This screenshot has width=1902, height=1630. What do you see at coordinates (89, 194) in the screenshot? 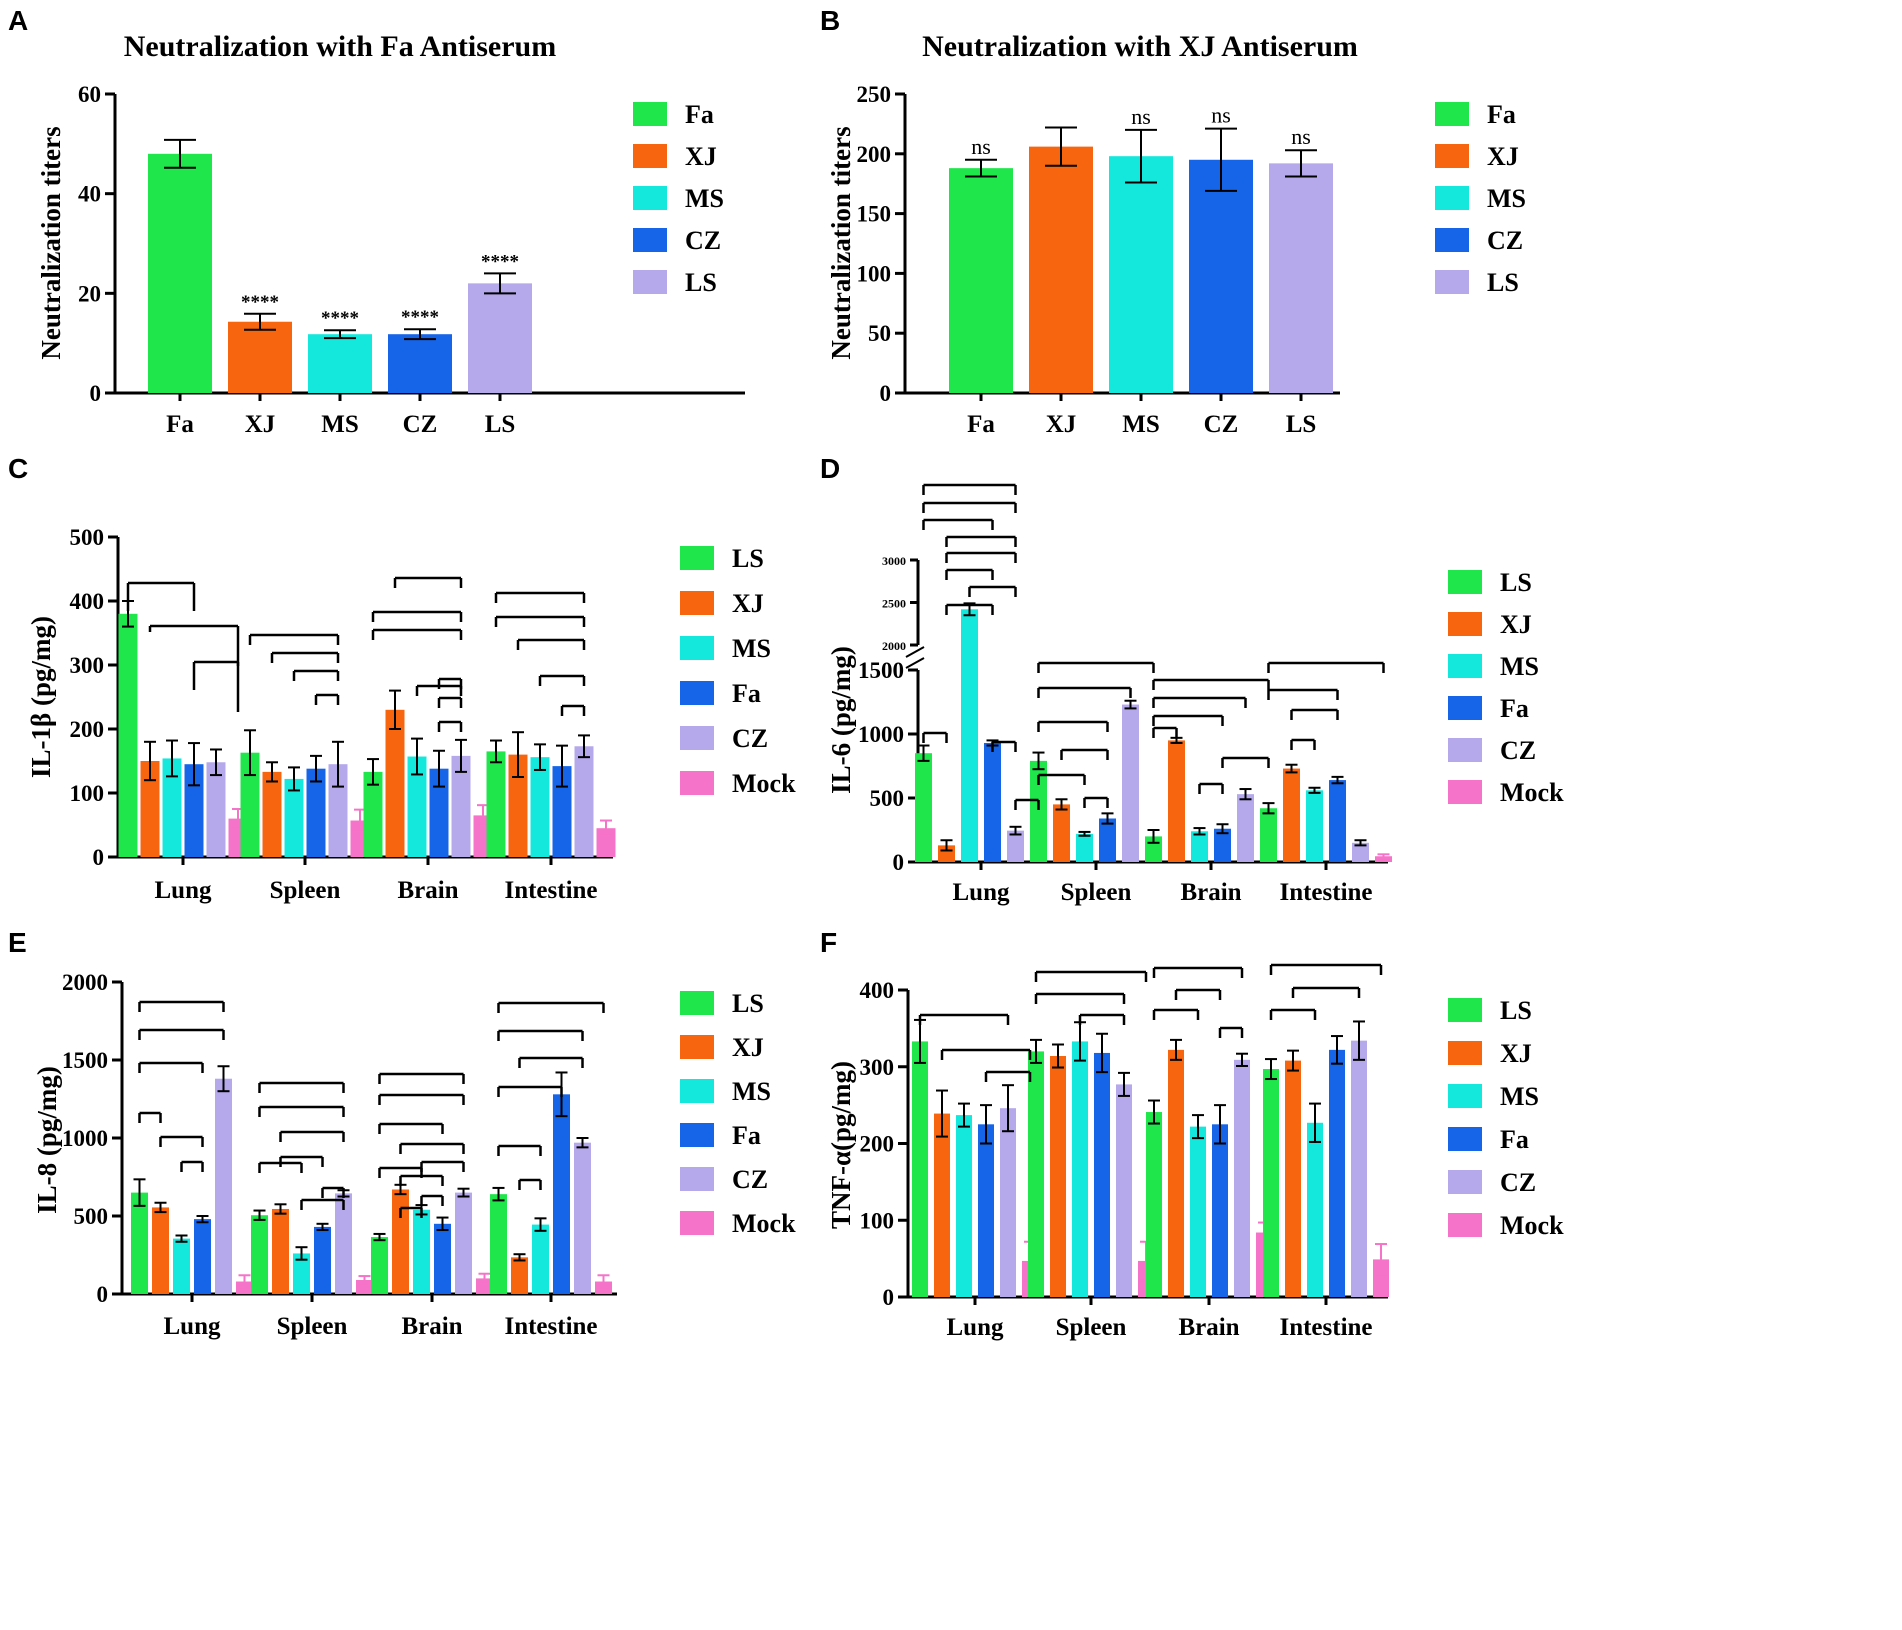
I see `y-tick-label: 40` at bounding box center [89, 194].